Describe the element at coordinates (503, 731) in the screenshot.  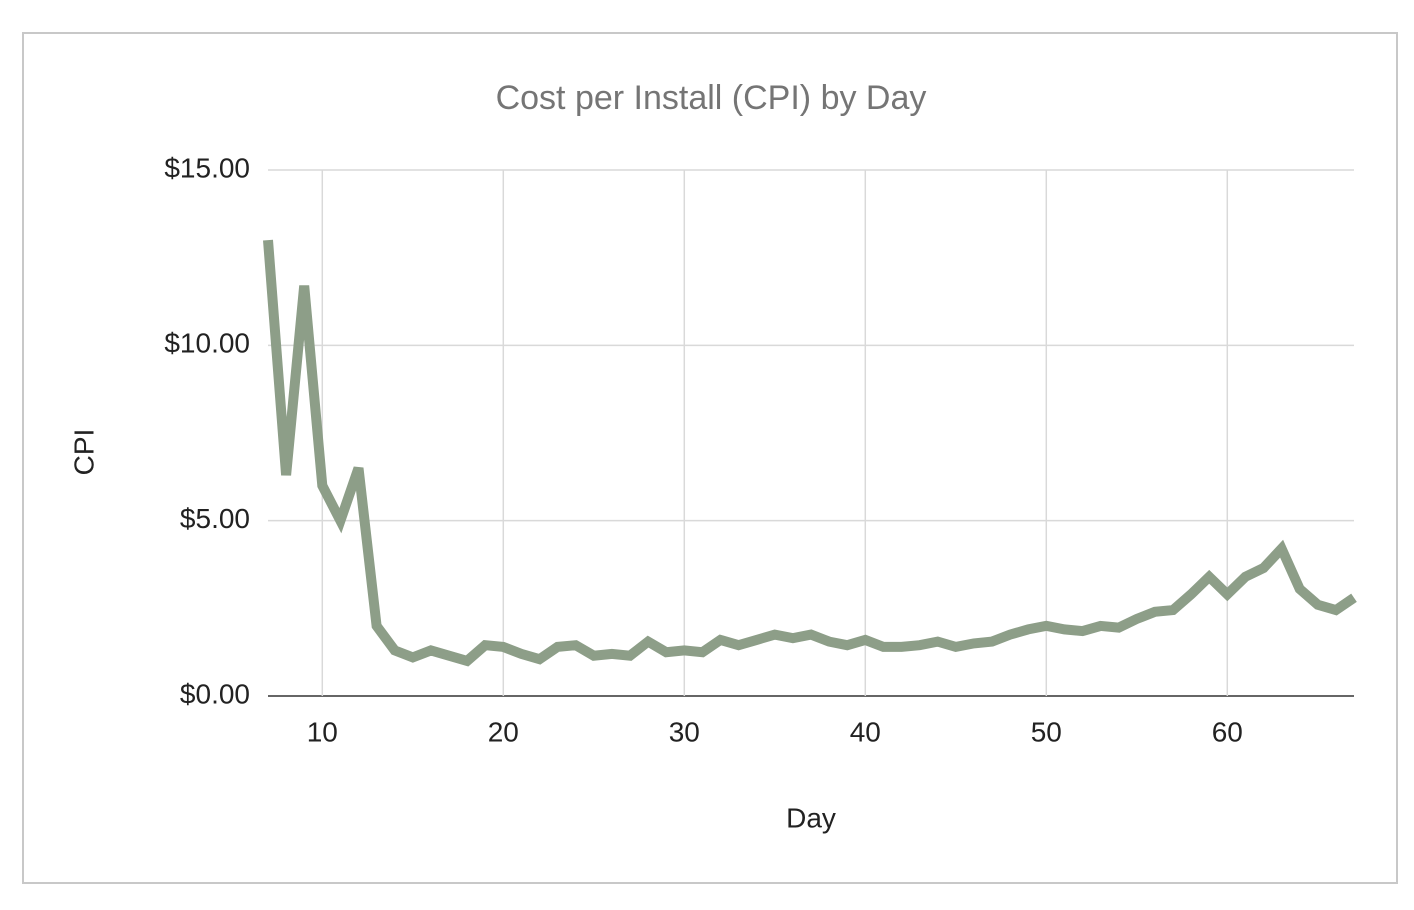
I see `x-tick-label: 20` at that location.